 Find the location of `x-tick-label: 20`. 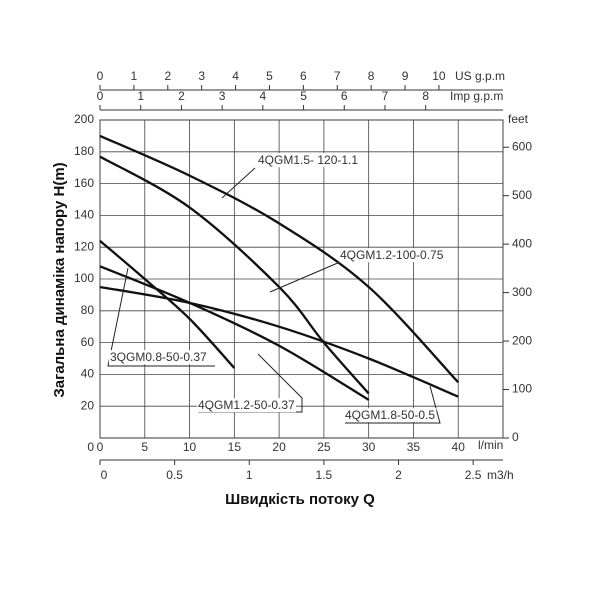

x-tick-label: 20 is located at coordinates (279, 447).